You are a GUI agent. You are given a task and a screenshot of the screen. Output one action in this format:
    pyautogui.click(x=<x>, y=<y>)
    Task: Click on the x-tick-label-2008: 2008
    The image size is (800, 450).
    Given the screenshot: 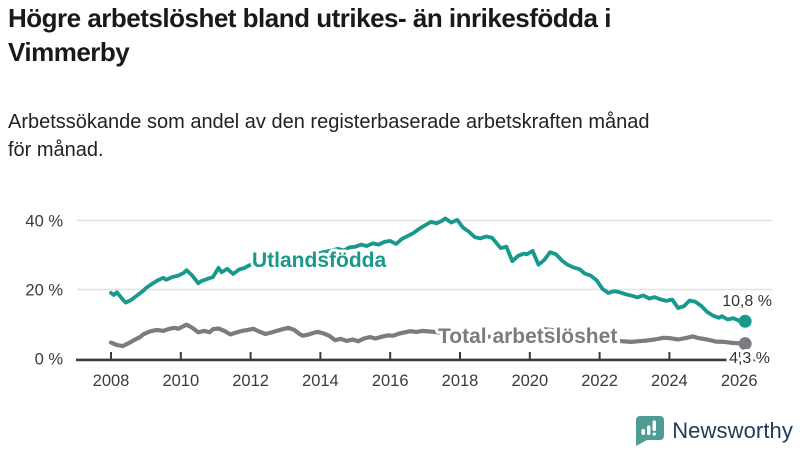 What is the action you would take?
    pyautogui.click(x=111, y=381)
    